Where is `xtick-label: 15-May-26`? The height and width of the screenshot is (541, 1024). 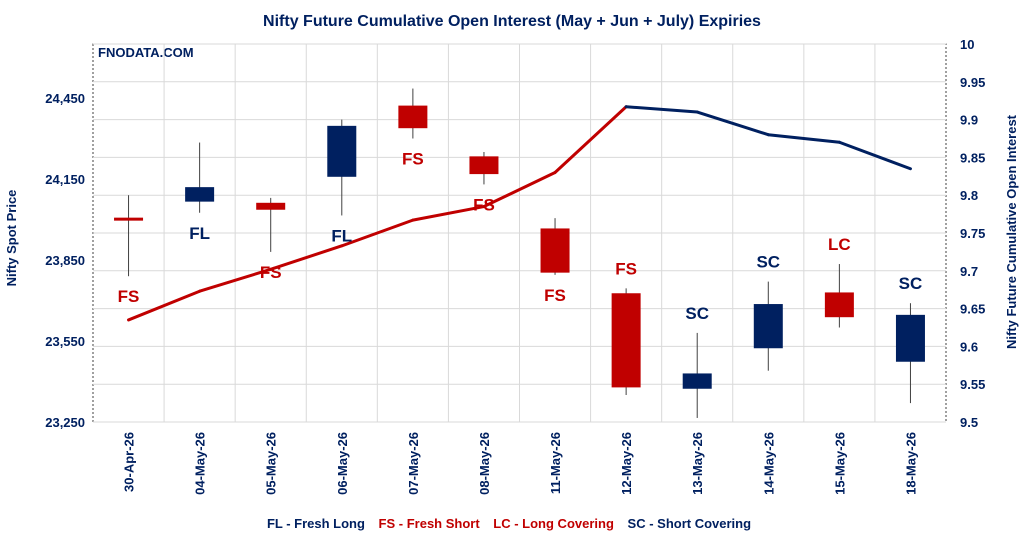
xtick-label: 15-May-26 is located at coordinates (839, 463).